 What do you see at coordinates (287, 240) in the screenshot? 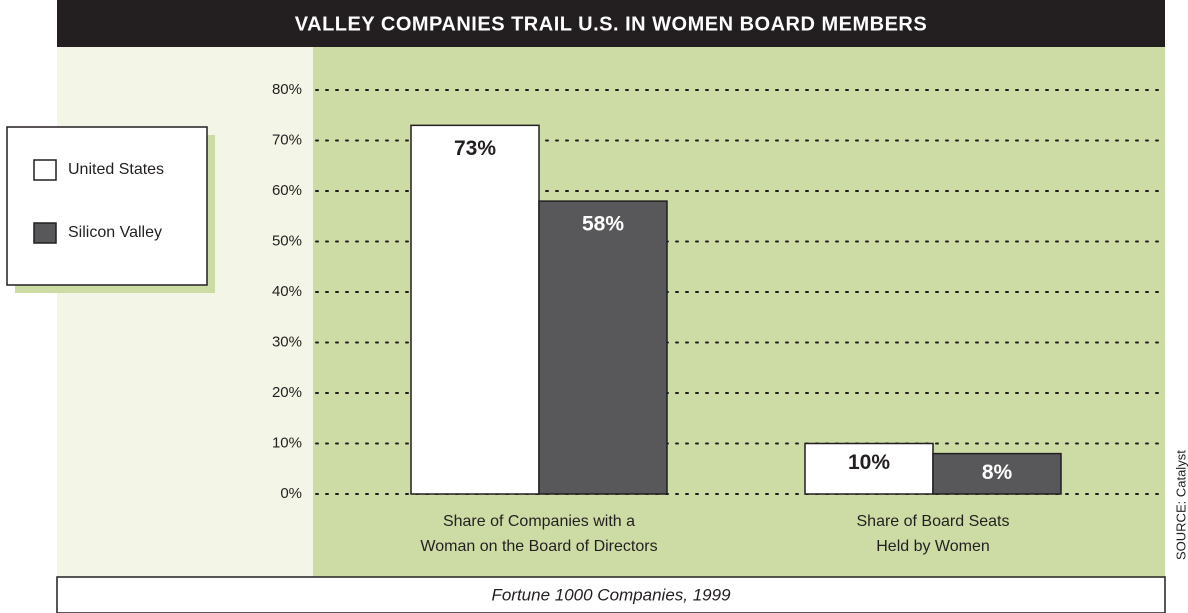
I see `y-tick-label: 50%` at bounding box center [287, 240].